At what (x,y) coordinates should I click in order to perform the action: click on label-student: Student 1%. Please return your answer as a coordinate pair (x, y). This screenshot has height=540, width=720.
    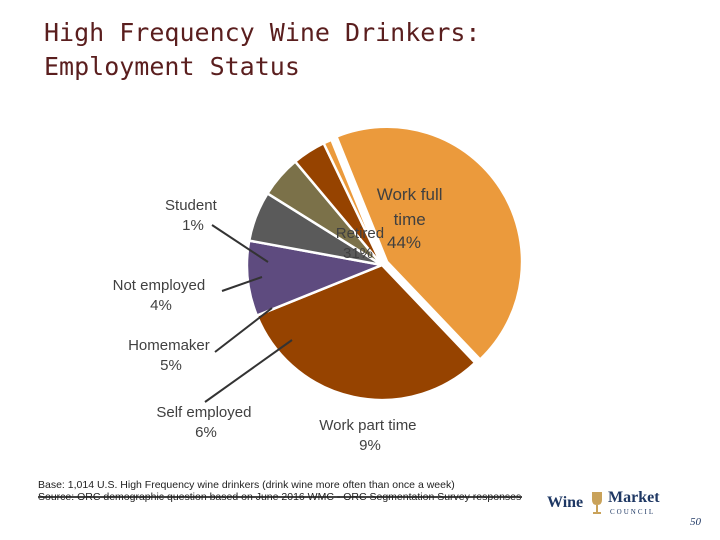
    Looking at the image, I should click on (193, 215).